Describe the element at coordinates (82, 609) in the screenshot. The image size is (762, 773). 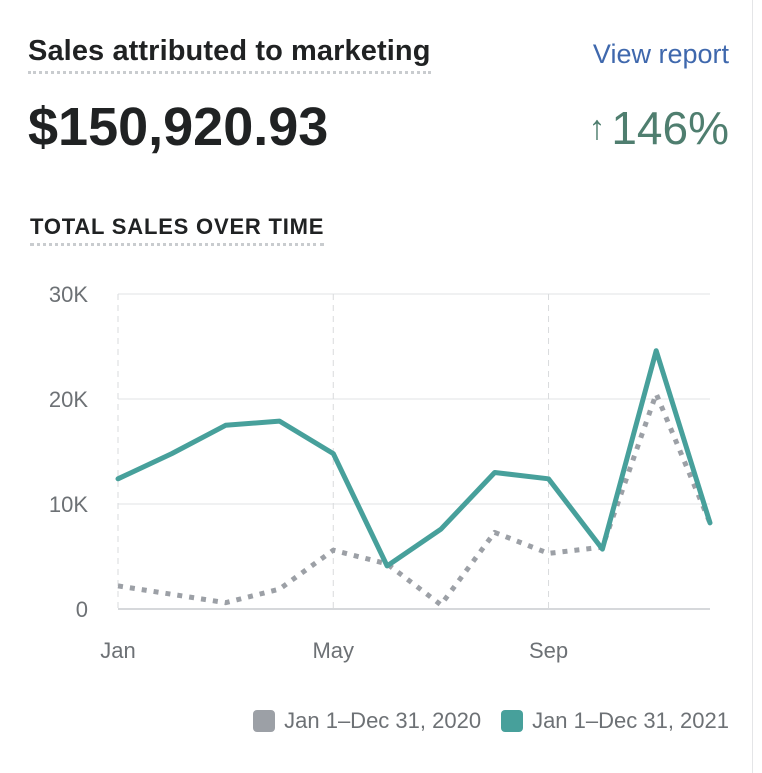
I see `y-tick-label: 0` at that location.